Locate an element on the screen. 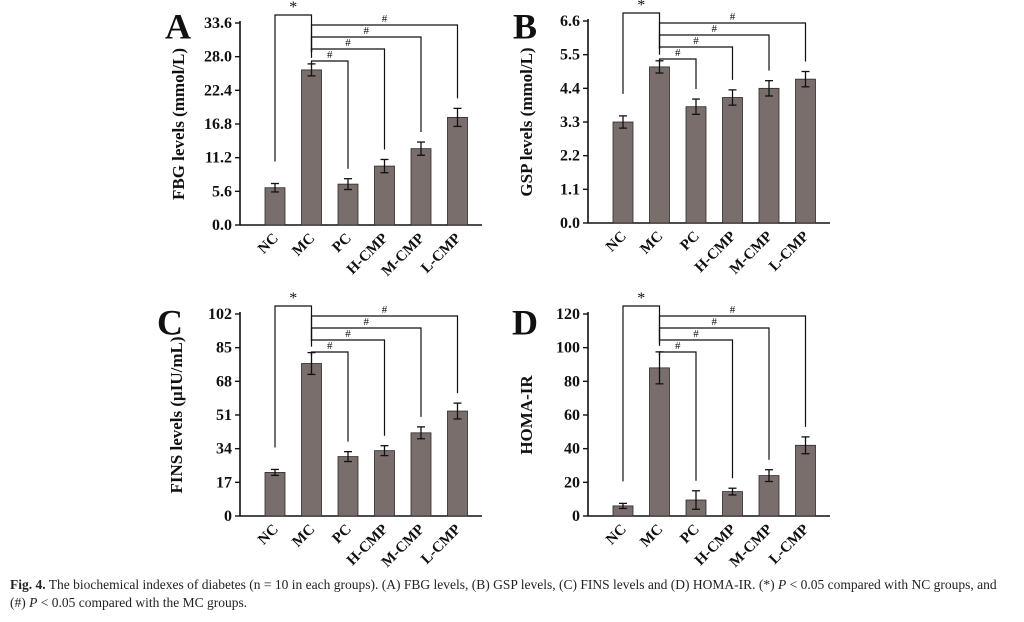 The width and height of the screenshot is (1024, 622). y-tick-label: 16.8 is located at coordinates (218, 124).